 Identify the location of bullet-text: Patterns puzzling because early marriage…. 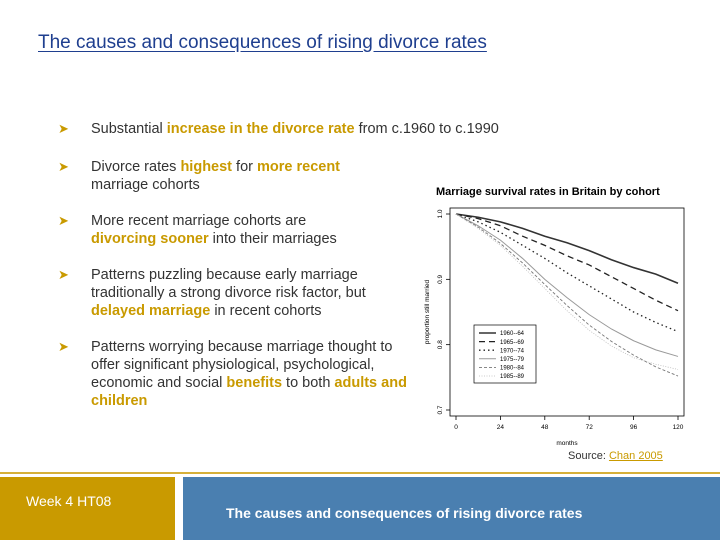
(228, 284).